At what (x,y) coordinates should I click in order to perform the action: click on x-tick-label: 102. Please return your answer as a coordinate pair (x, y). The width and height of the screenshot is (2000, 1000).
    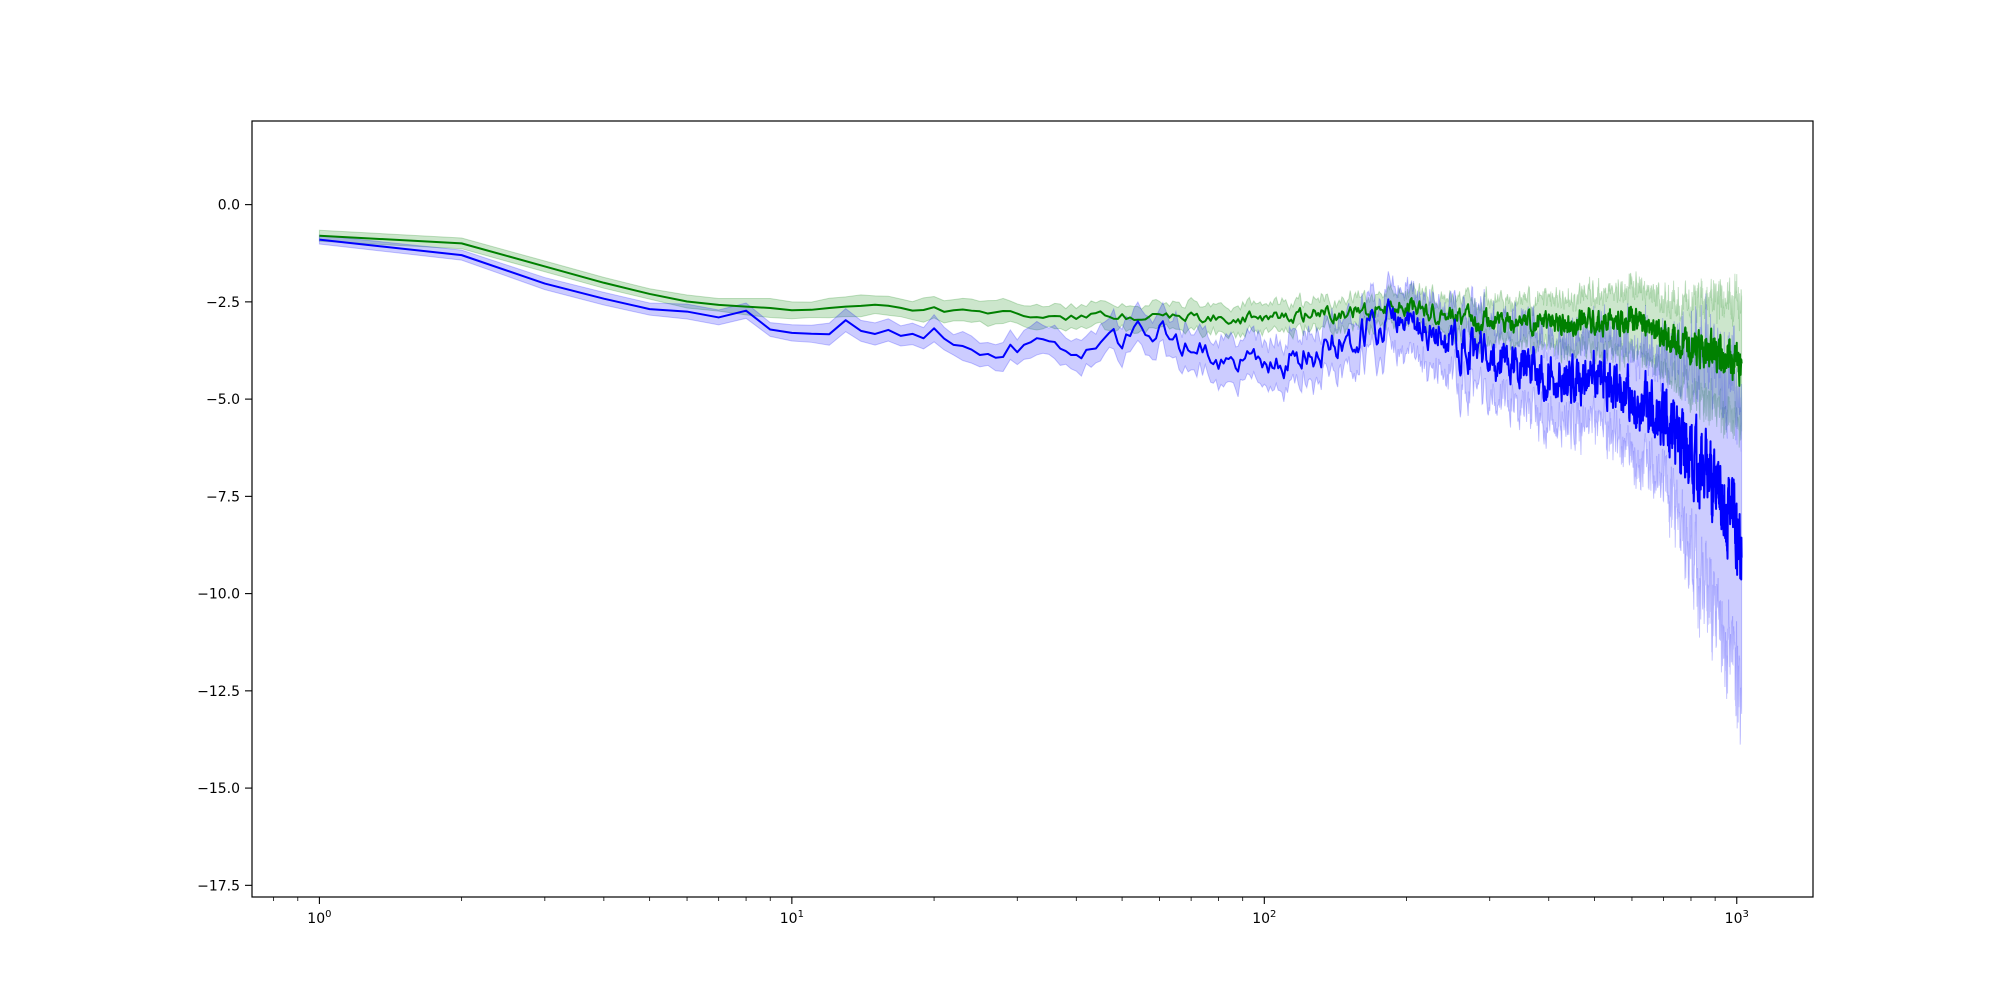
    Looking at the image, I should click on (1264, 918).